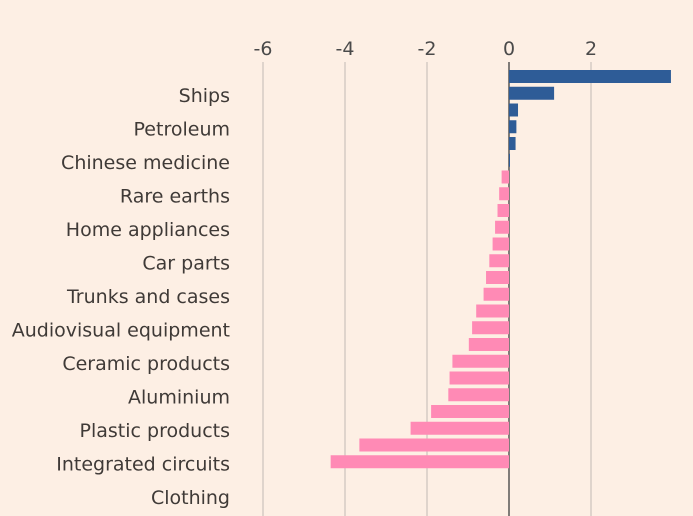 Image resolution: width=693 pixels, height=516 pixels. I want to click on category-label: Car parts, so click(186, 264).